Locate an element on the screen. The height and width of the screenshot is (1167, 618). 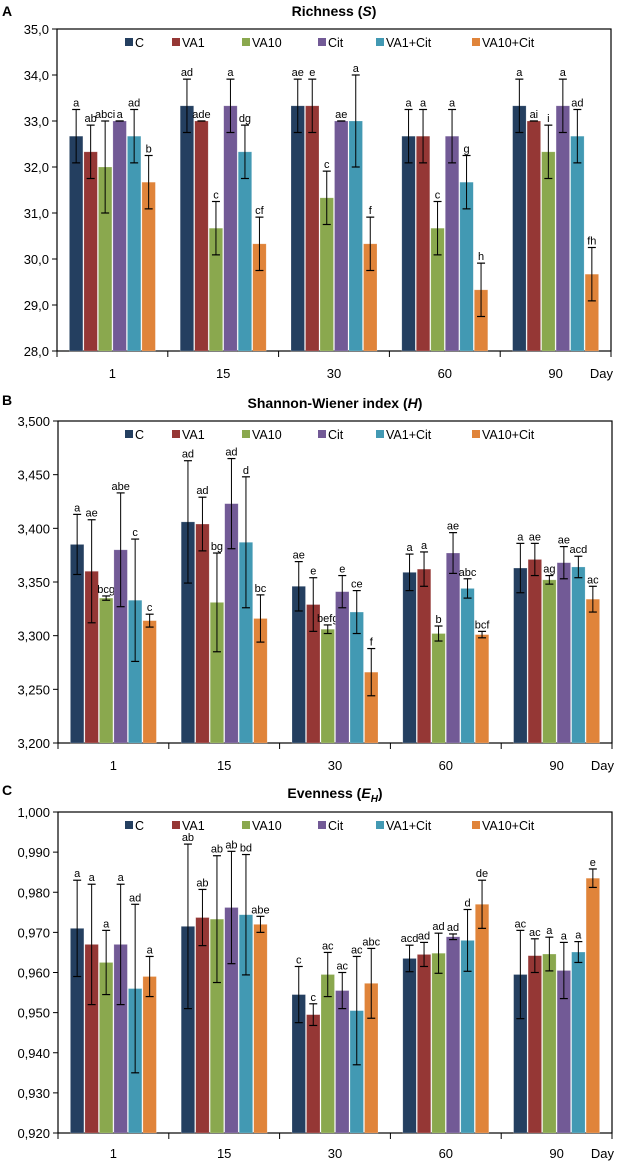
y-tick-label: 28,0 is located at coordinates (36, 351).